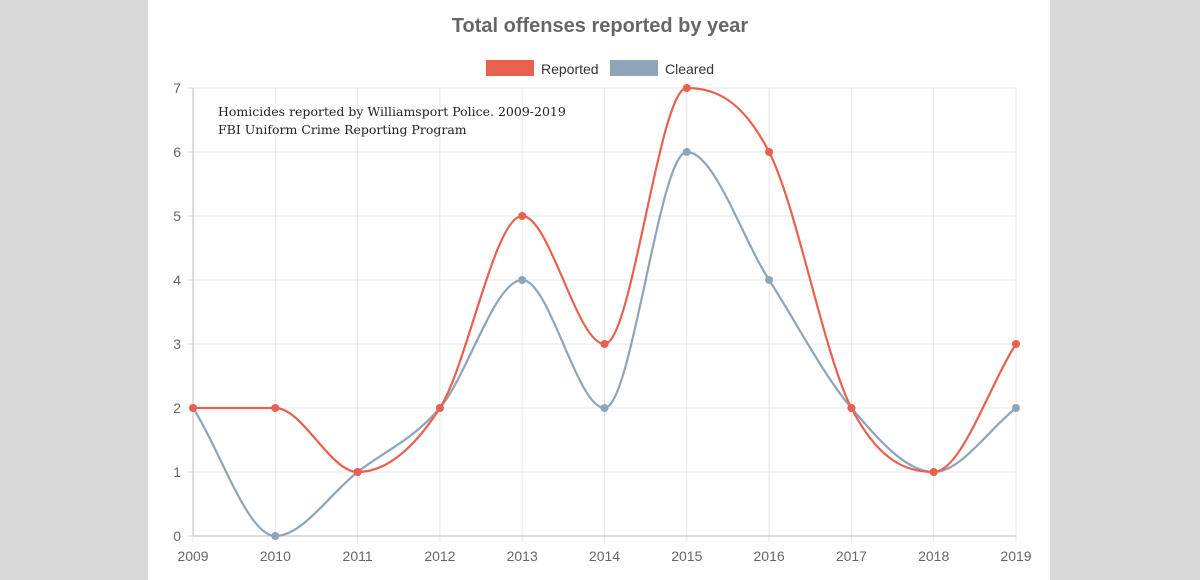 The image size is (1200, 580). What do you see at coordinates (192, 556) in the screenshot?
I see `x-tick-label-2009: 2009` at bounding box center [192, 556].